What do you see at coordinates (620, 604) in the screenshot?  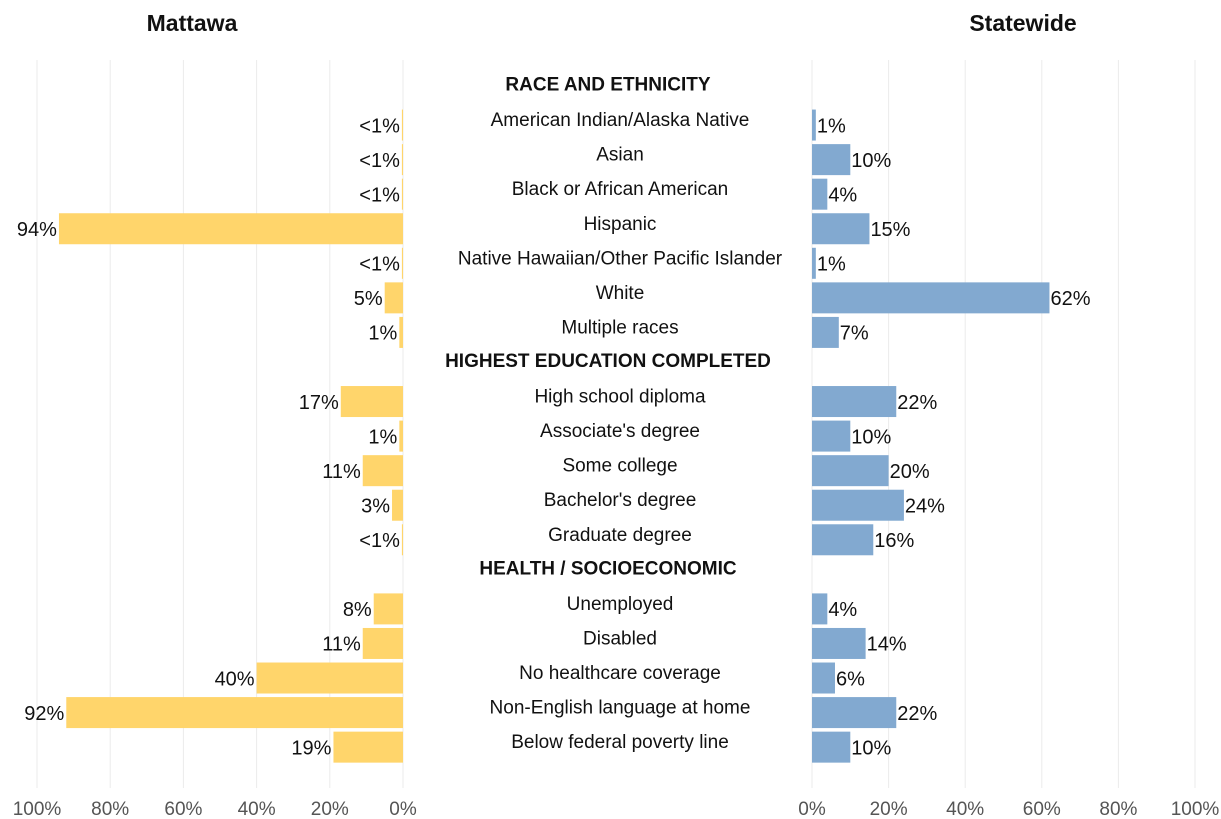 I see `category-label: Unemployed` at bounding box center [620, 604].